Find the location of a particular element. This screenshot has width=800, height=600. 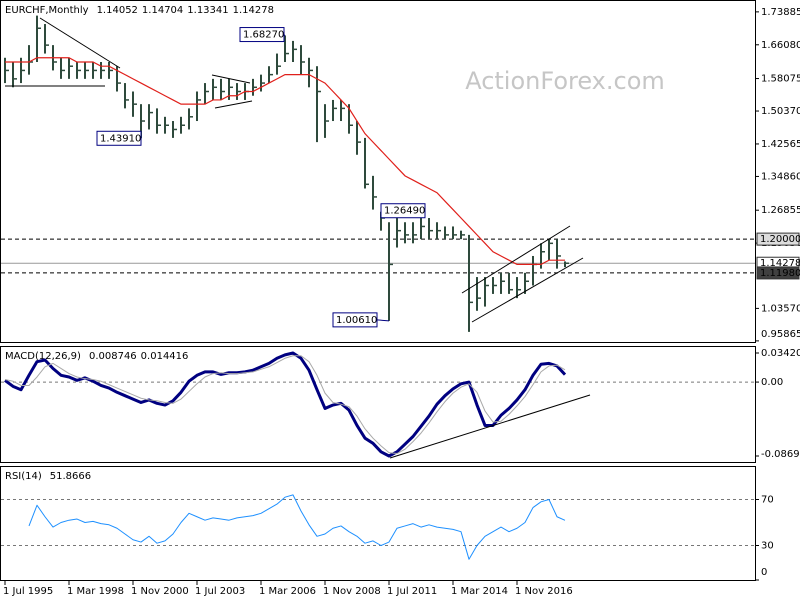

y-tick-label: -0.086934 is located at coordinates (780, 454).